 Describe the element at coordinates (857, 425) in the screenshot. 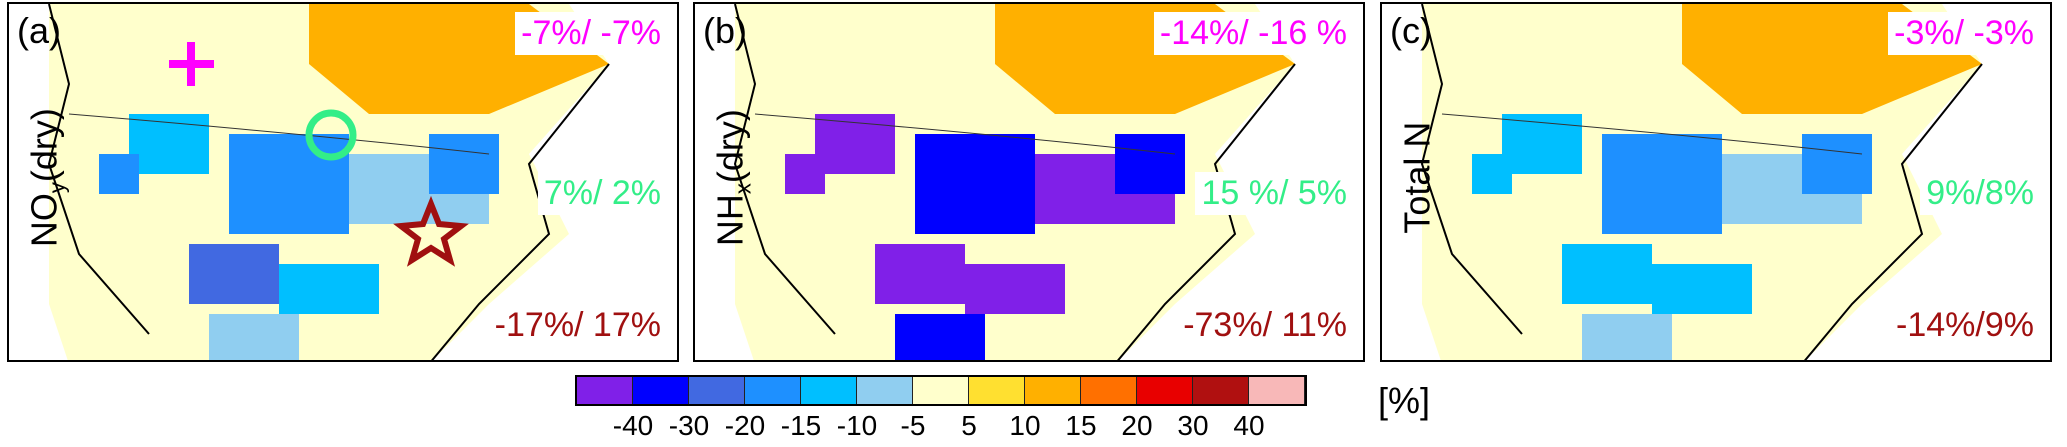

I see `colorbar-tick-label: -10` at that location.